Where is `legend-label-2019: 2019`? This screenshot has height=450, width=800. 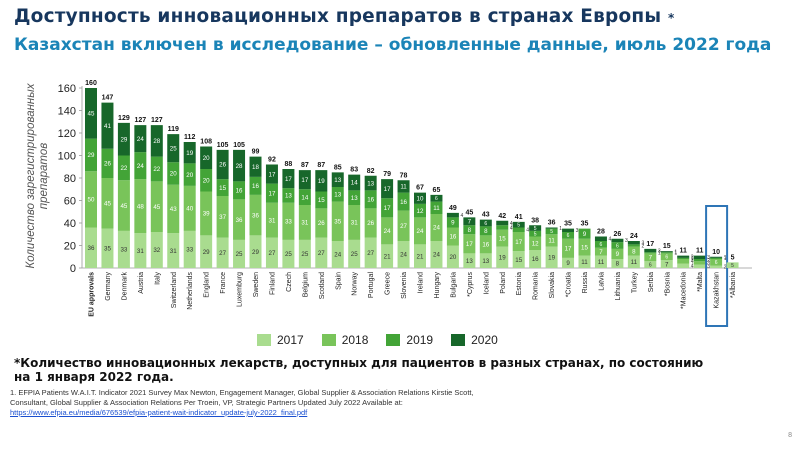
legend-label-2019: 2019 is located at coordinates (420, 340).